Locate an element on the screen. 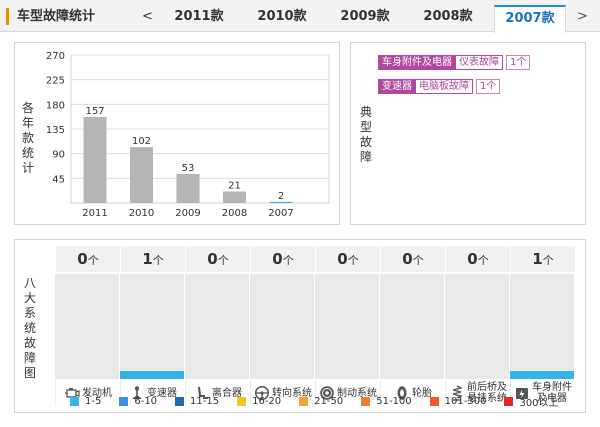  fault-name: 电脑板故障 is located at coordinates (444, 86).